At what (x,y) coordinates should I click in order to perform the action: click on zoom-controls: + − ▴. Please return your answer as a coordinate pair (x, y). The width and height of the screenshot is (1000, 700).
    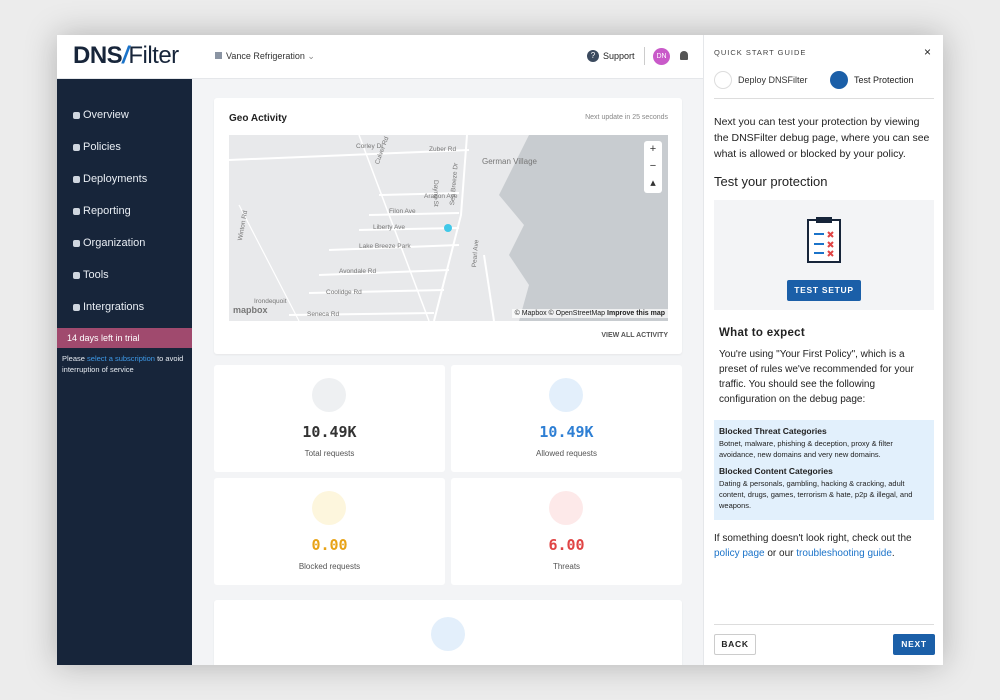
    Looking at the image, I should click on (653, 167).